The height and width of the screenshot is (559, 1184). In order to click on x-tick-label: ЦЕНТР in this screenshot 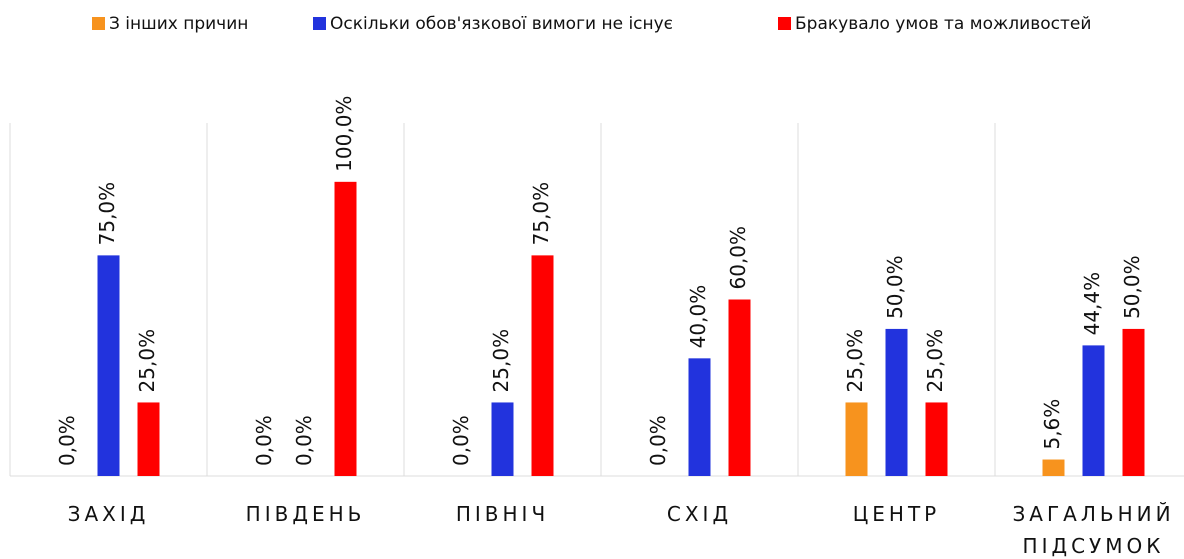, I will do `click(896, 514)`.